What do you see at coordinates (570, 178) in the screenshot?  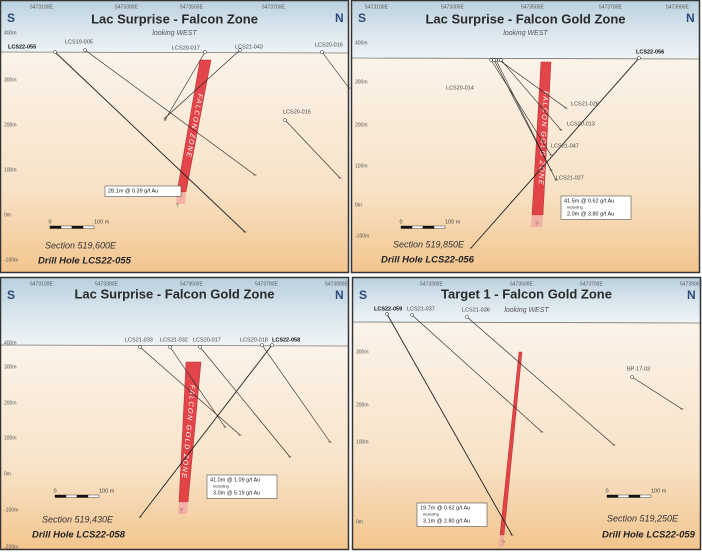 I see `hole-label: LCS21-027` at bounding box center [570, 178].